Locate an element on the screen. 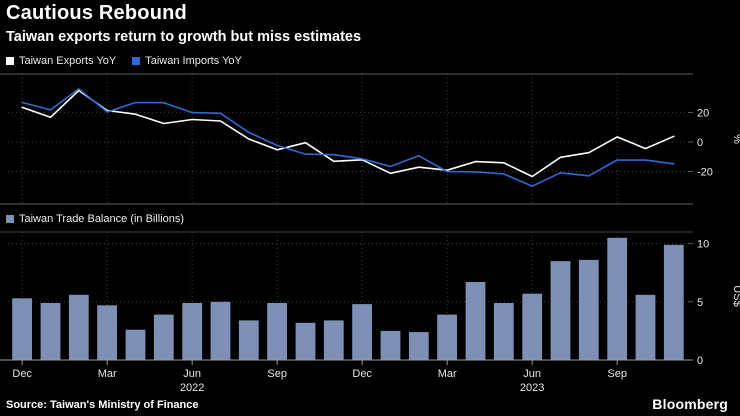  svg-text: 2023 is located at coordinates (532, 388).